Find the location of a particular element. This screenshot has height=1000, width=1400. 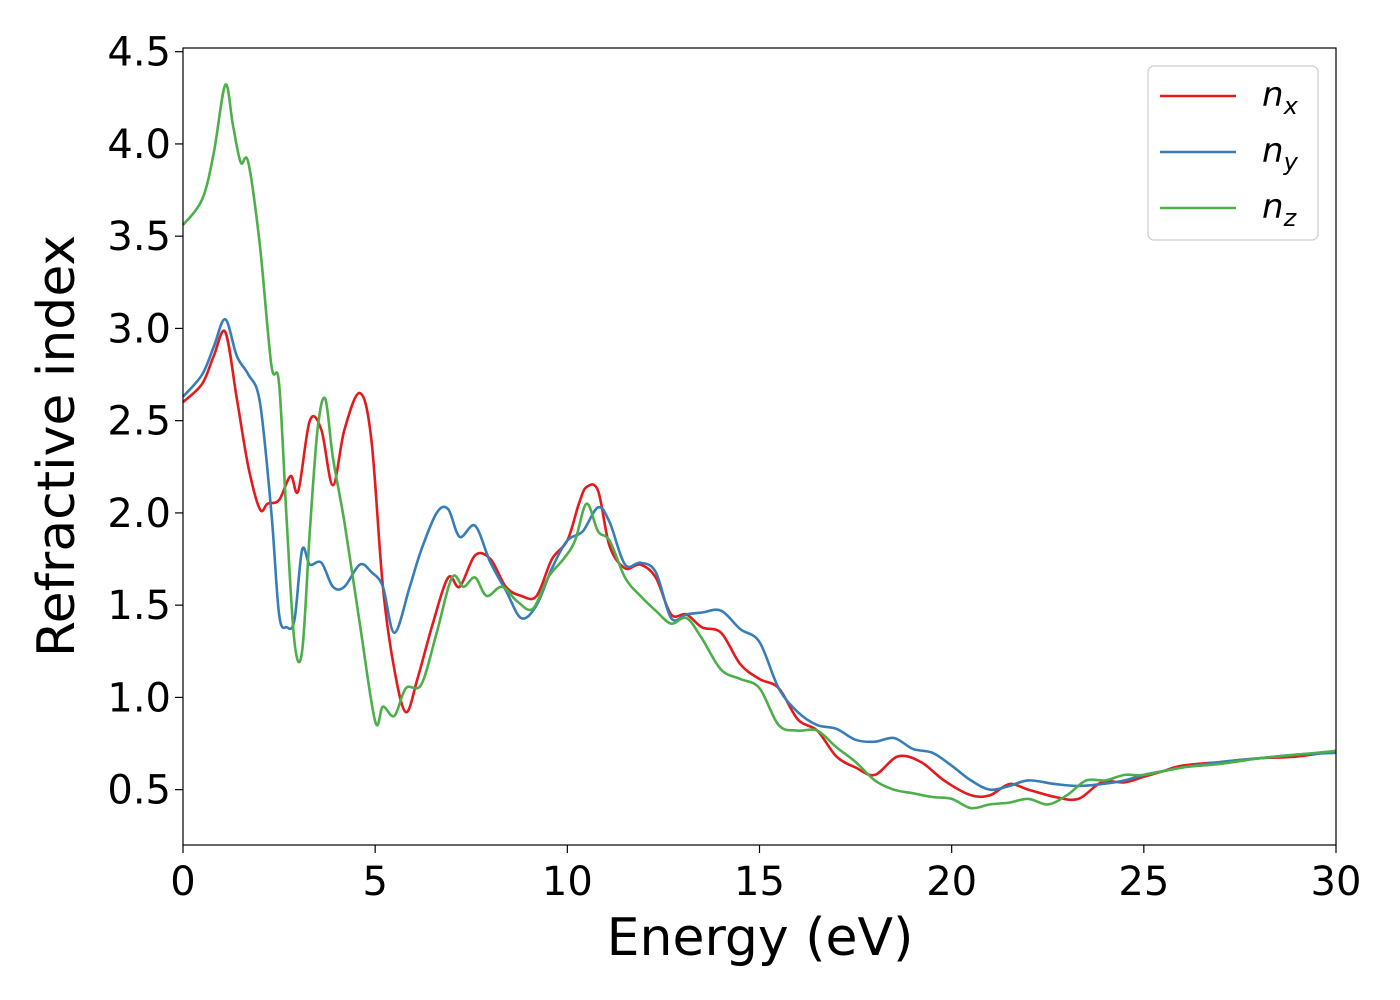

legend-label-subscript: z is located at coordinates (1290, 218).